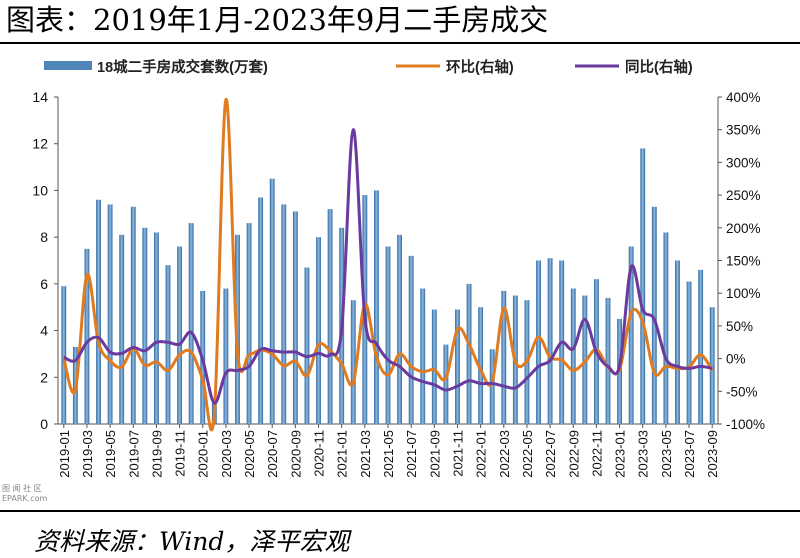  I want to click on x-tick-label: 2021-01, so click(342, 454).